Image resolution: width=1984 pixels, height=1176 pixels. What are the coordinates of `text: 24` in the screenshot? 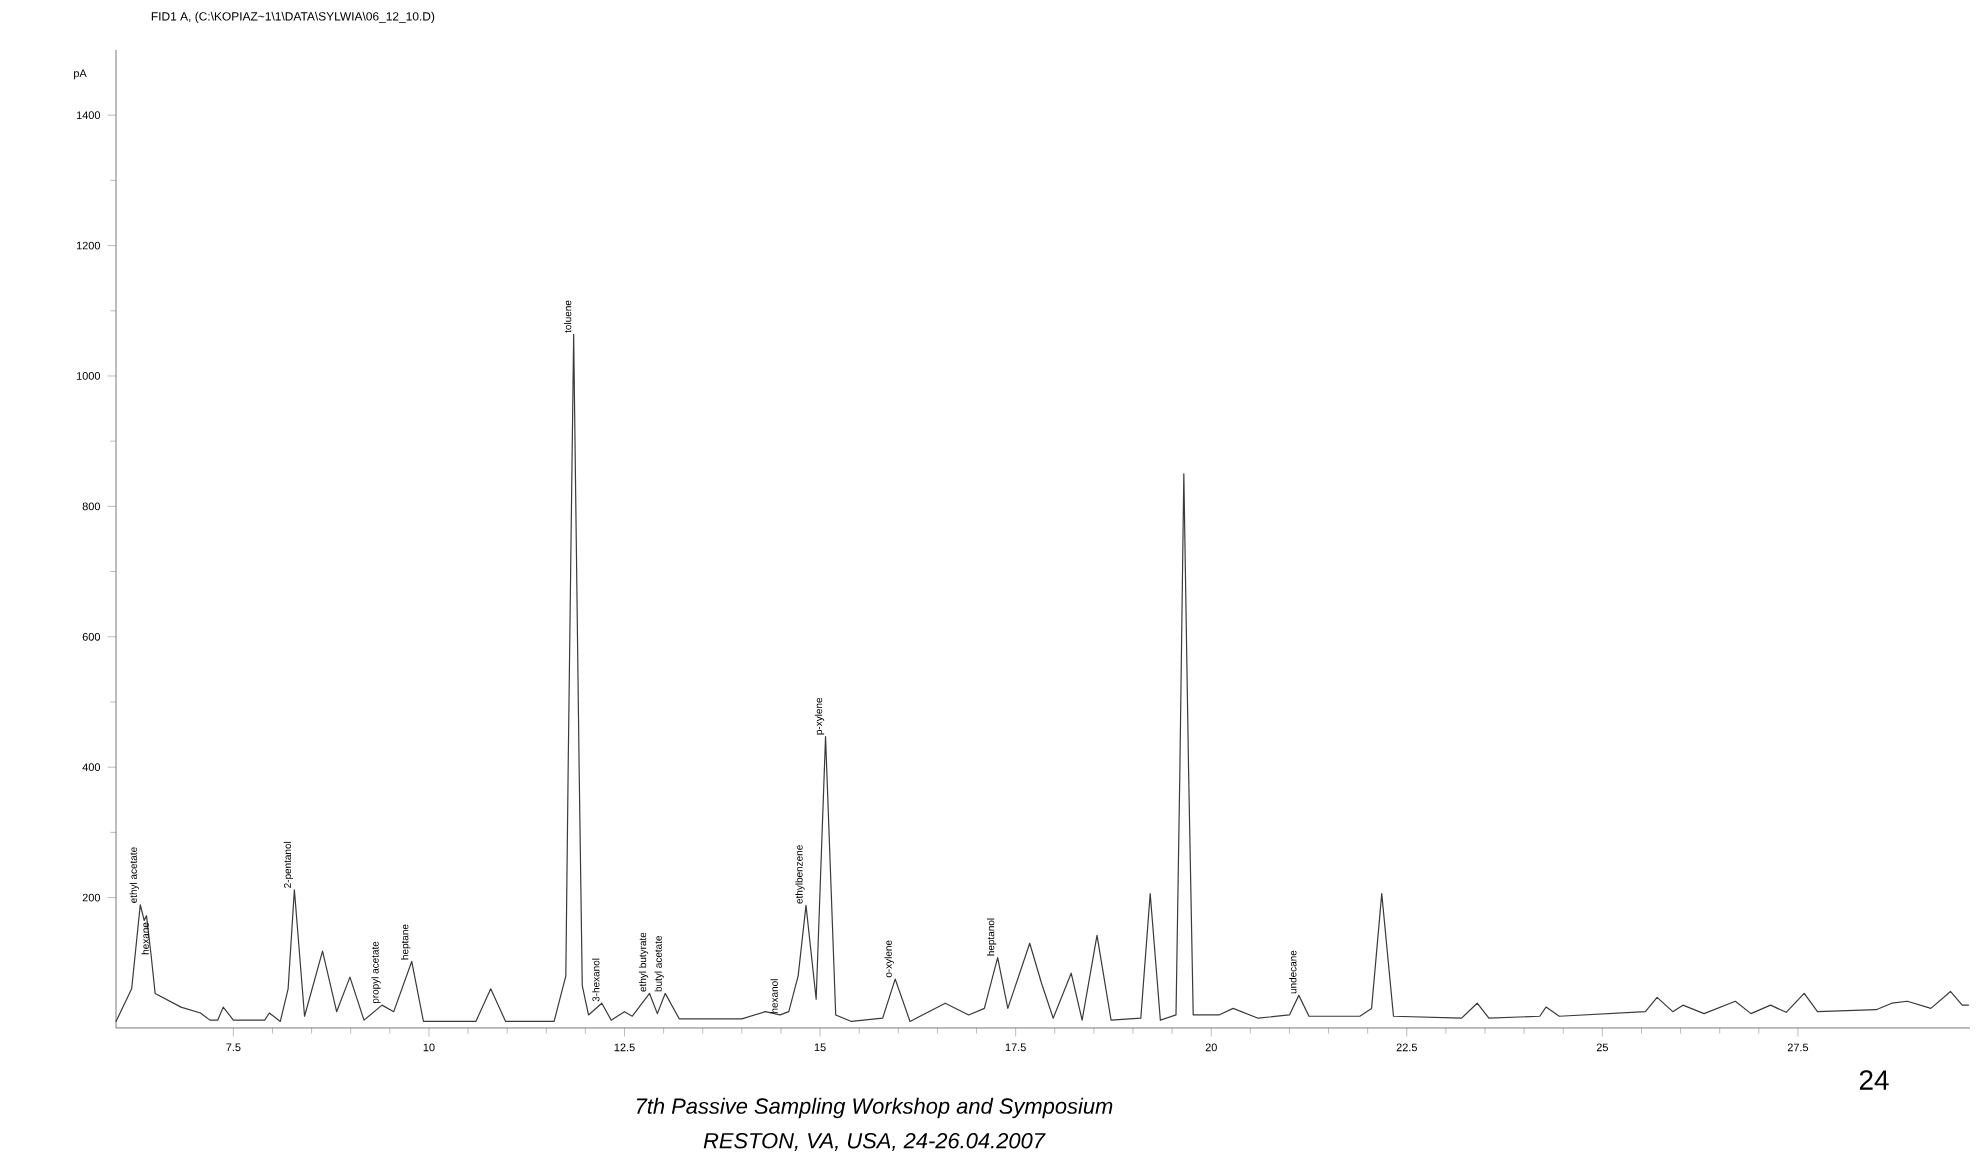 It's located at (1874, 1080).